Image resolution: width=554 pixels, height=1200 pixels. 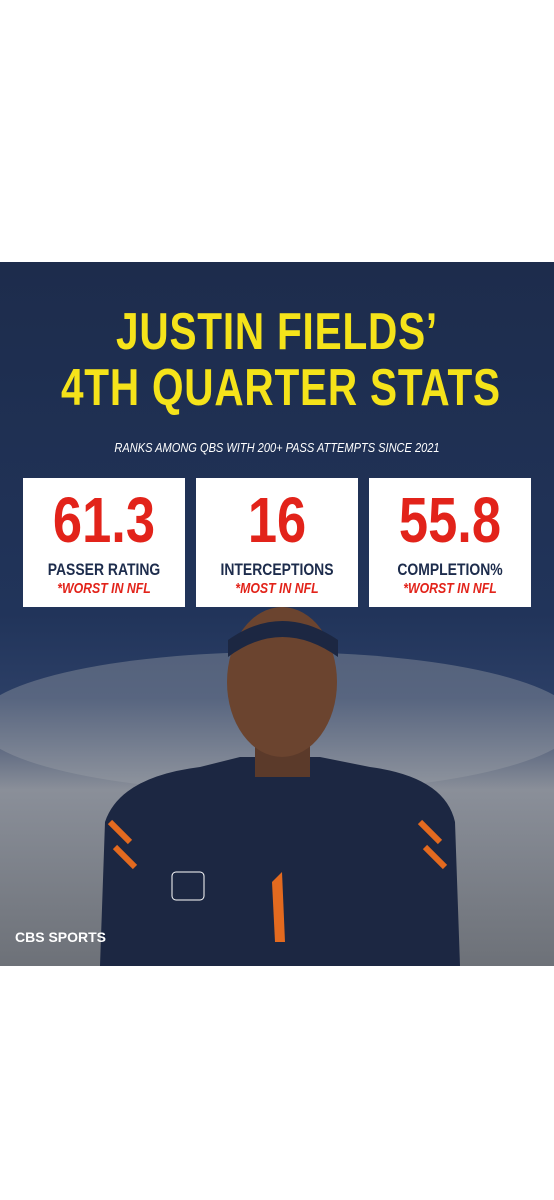 I want to click on stat-label: PASSER RATING, so click(x=104, y=569).